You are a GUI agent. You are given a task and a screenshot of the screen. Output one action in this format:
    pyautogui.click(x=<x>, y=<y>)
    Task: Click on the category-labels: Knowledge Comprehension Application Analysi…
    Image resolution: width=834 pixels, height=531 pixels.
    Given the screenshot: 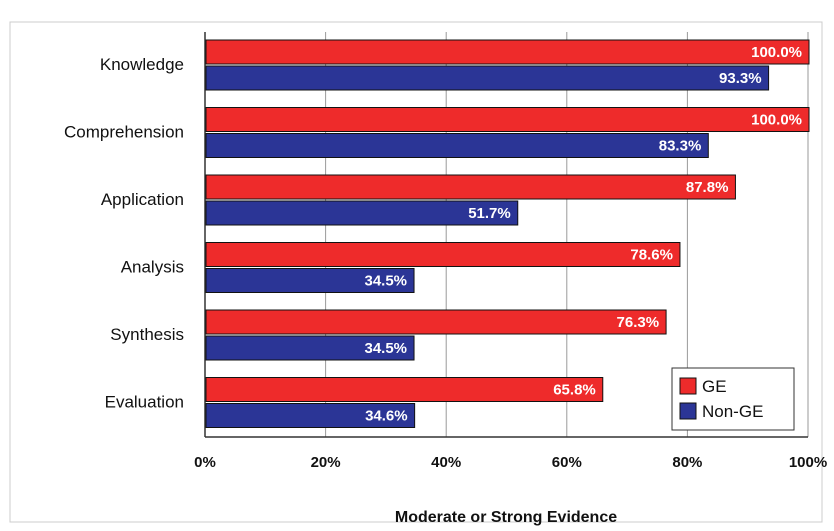 What is the action you would take?
    pyautogui.click(x=124, y=233)
    